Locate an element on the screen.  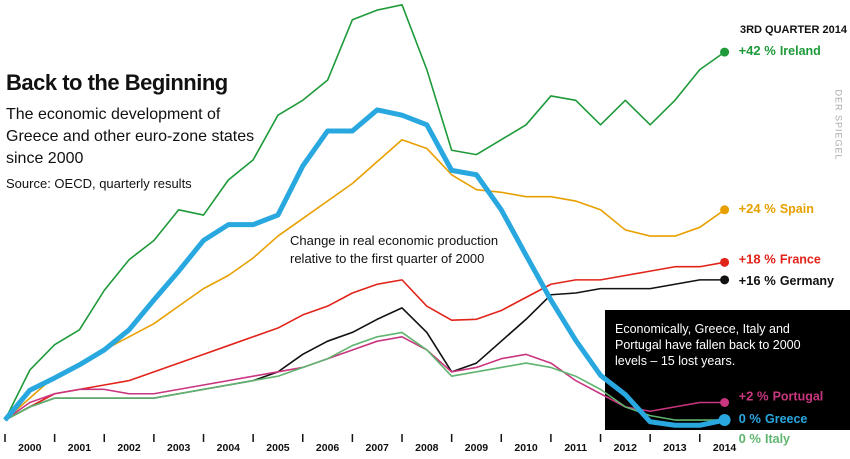
x-tick-label: 2009 is located at coordinates (477, 448).